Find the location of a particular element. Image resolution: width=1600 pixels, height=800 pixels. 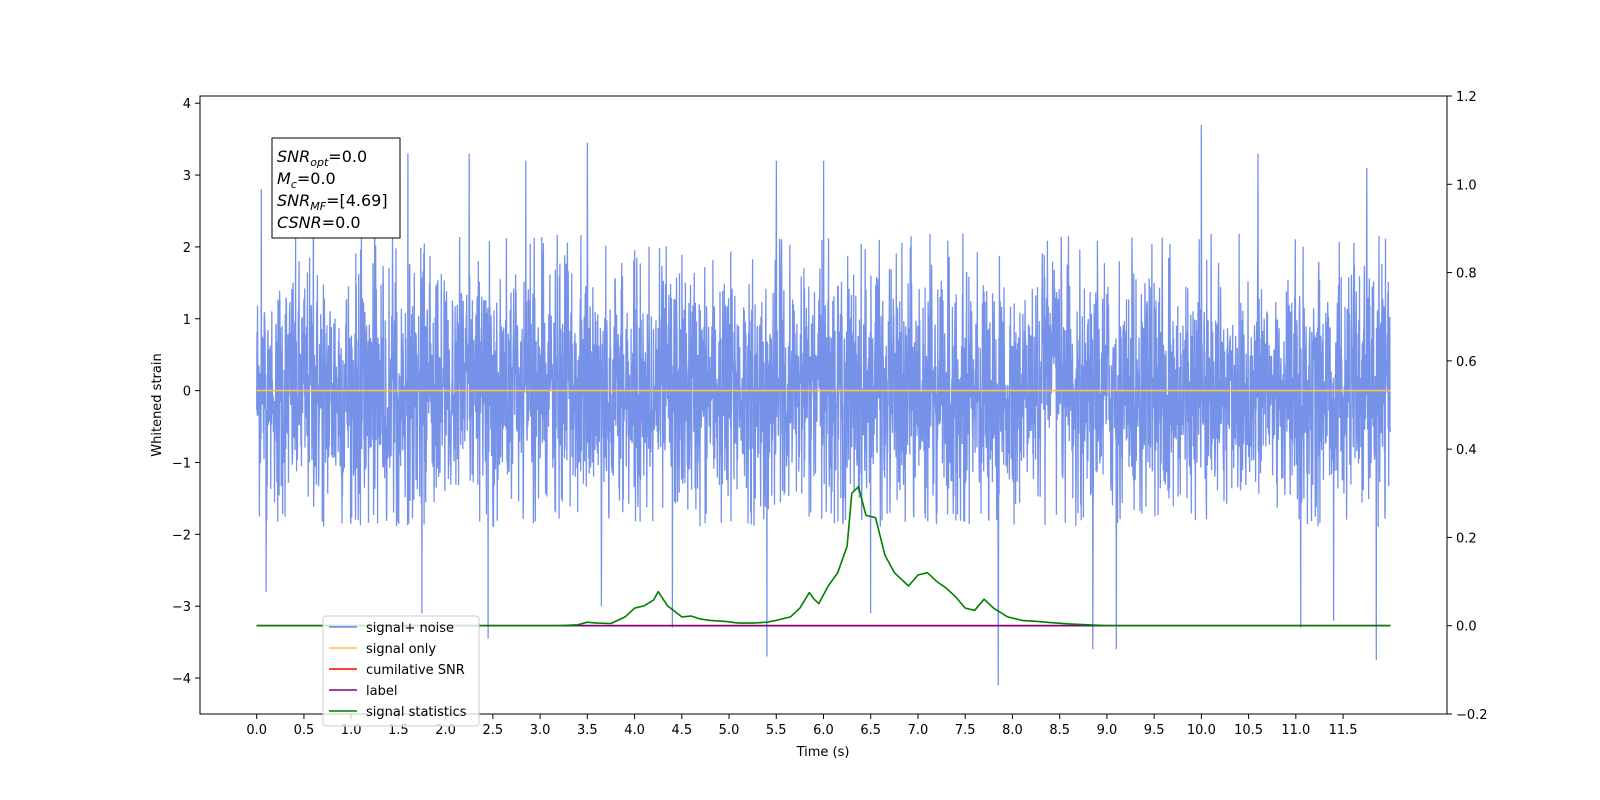

y2-tick-label: 0.8 is located at coordinates (1466, 274).